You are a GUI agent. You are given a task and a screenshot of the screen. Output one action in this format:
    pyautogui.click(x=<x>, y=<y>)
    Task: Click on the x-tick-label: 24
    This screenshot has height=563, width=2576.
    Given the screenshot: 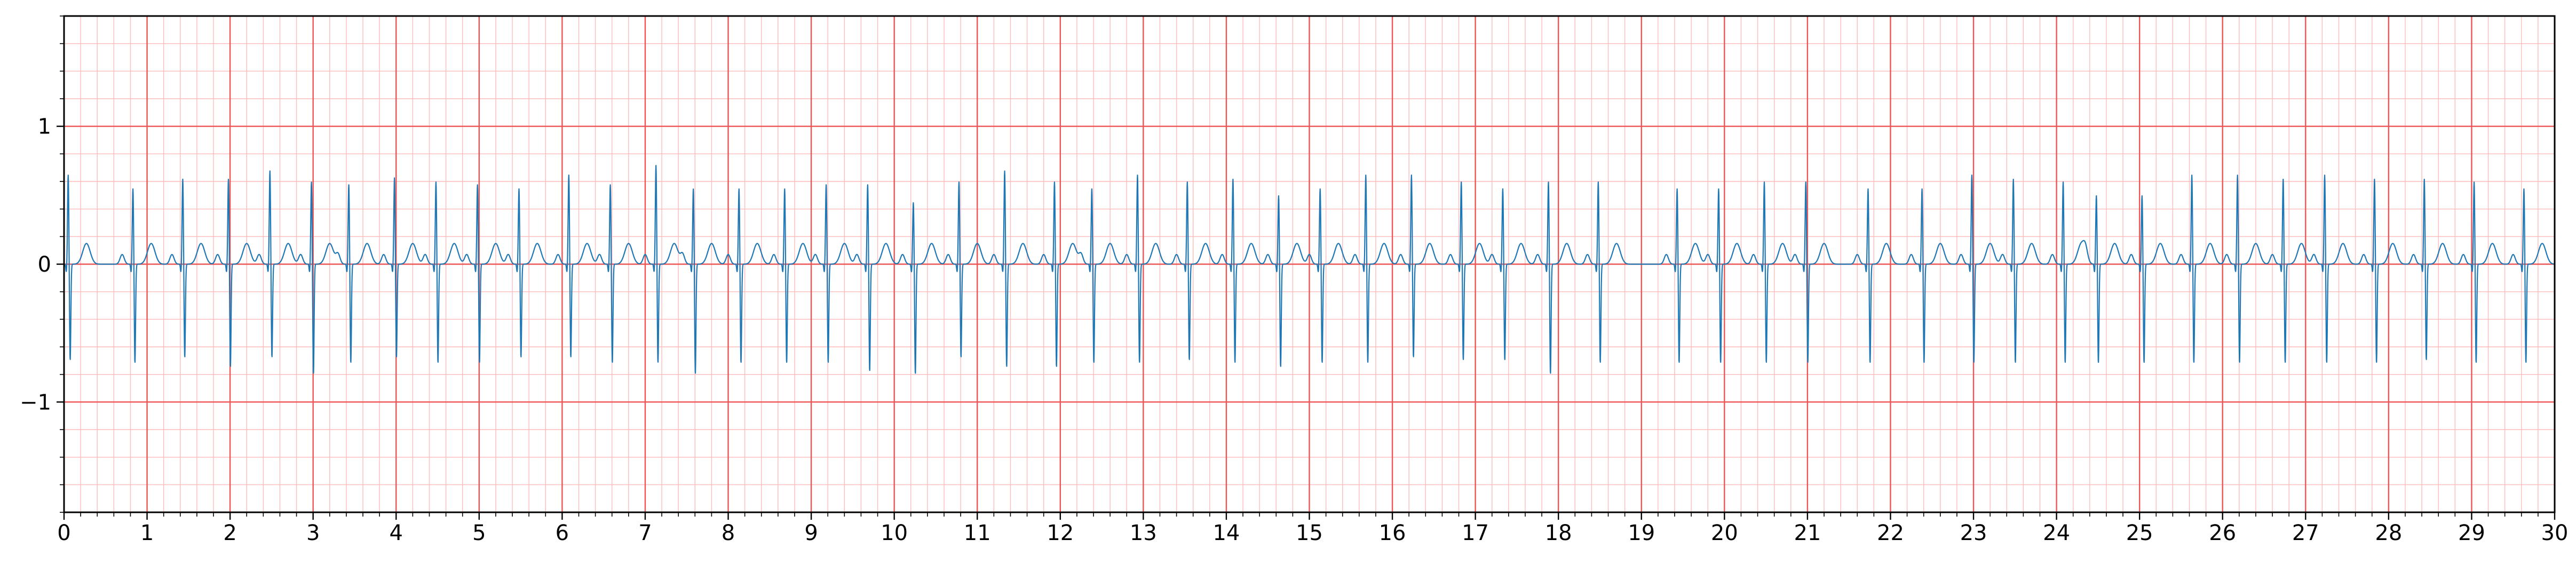 What is the action you would take?
    pyautogui.click(x=2056, y=533)
    